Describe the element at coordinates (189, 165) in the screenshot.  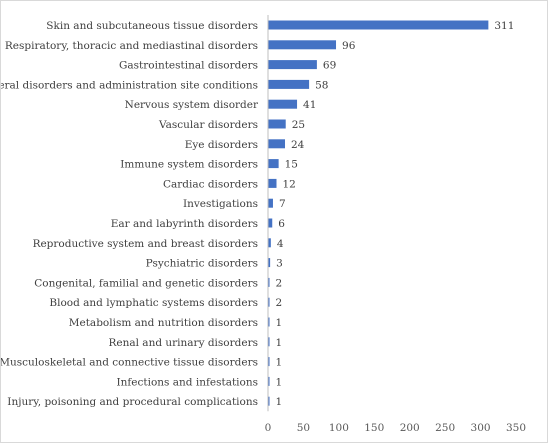
I see `category-label: Immune system disorders` at that location.